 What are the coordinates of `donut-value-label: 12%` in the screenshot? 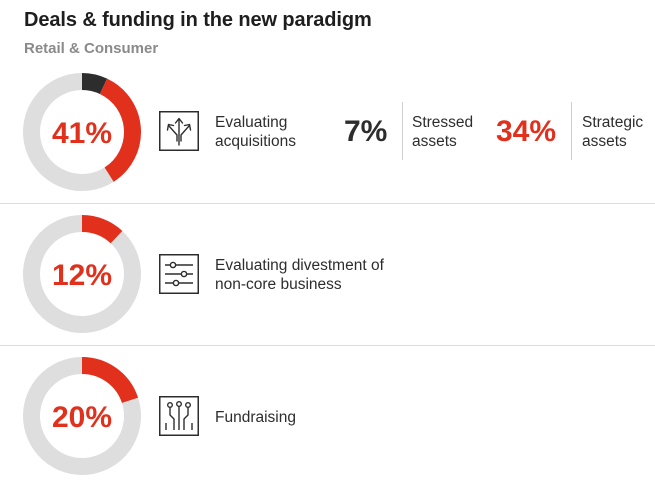 It's located at (82, 275).